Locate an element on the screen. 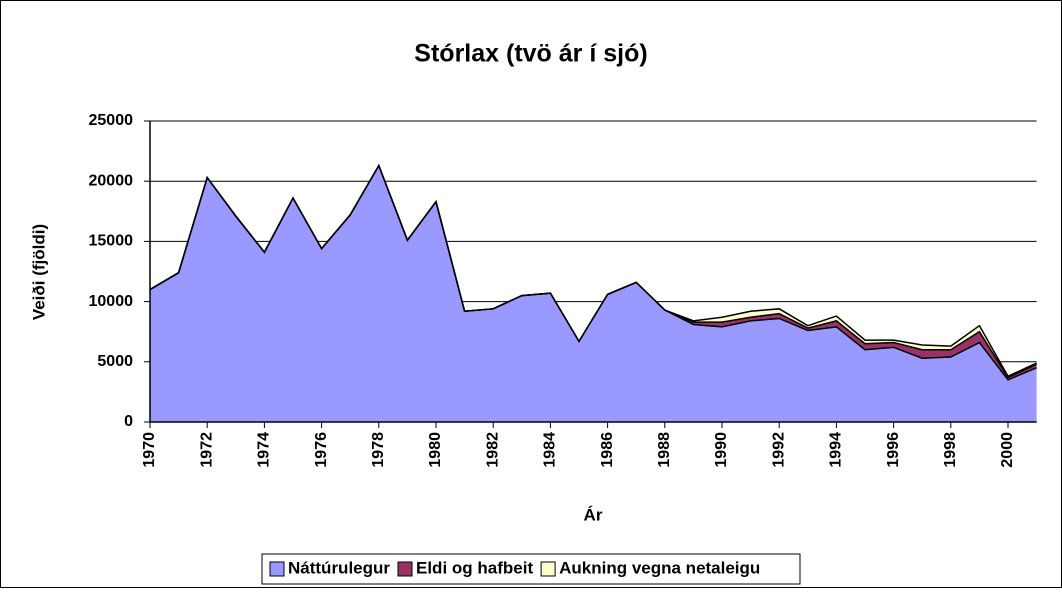 Image resolution: width=1062 pixels, height=593 pixels. y-tick-label: 0 is located at coordinates (128, 421).